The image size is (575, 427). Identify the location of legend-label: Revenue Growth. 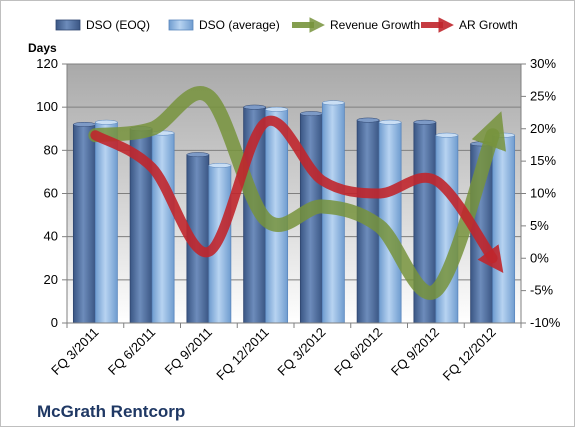
(375, 25).